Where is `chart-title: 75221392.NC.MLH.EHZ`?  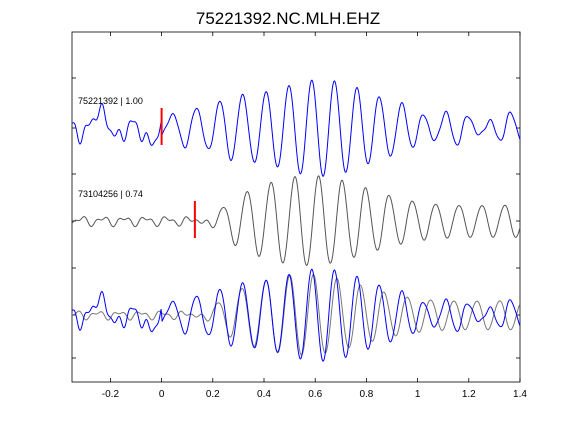 chart-title: 75221392.NC.MLH.EHZ is located at coordinates (288, 18).